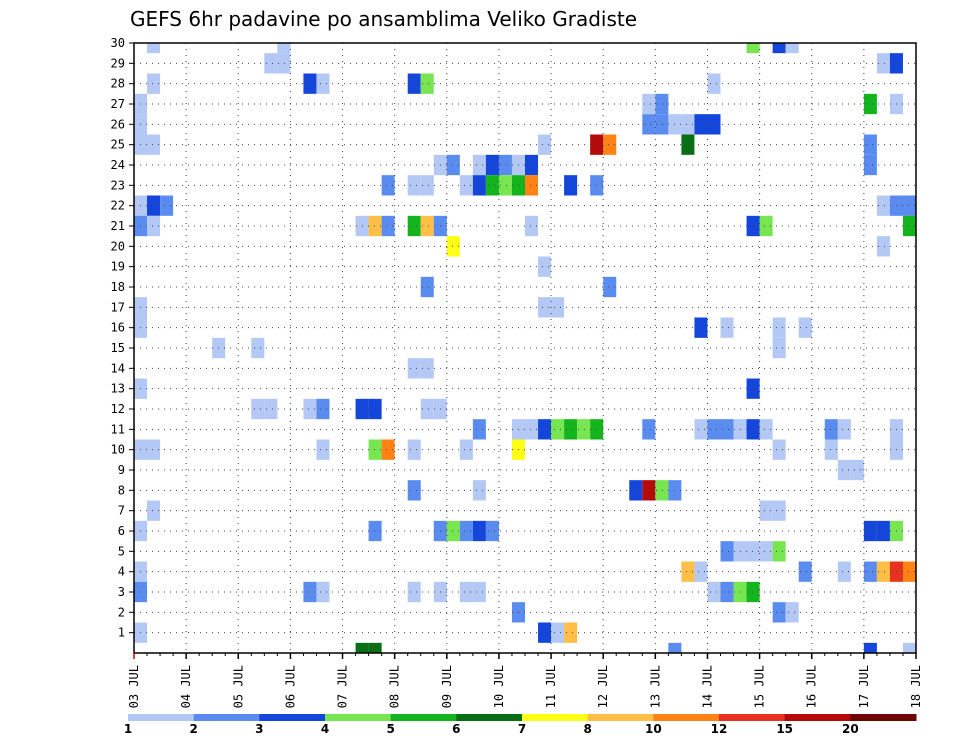 The height and width of the screenshot is (742, 960). Describe the element at coordinates (760, 686) in the screenshot. I see `x-tick-label: 15 JUL` at that location.